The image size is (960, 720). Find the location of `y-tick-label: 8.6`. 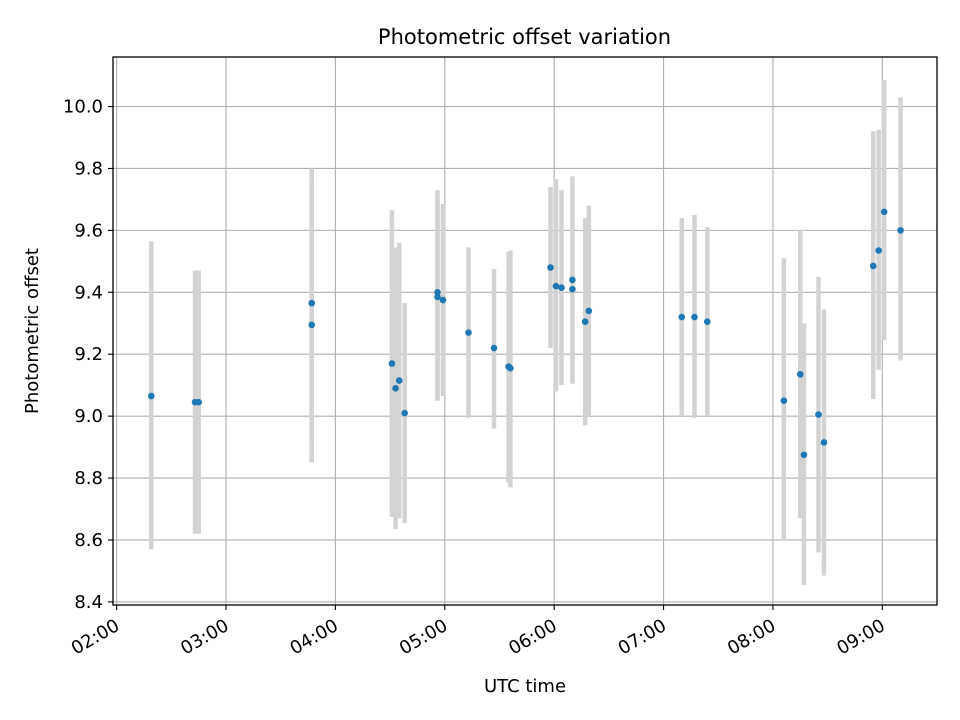

y-tick-label: 8.6 is located at coordinates (88, 540).